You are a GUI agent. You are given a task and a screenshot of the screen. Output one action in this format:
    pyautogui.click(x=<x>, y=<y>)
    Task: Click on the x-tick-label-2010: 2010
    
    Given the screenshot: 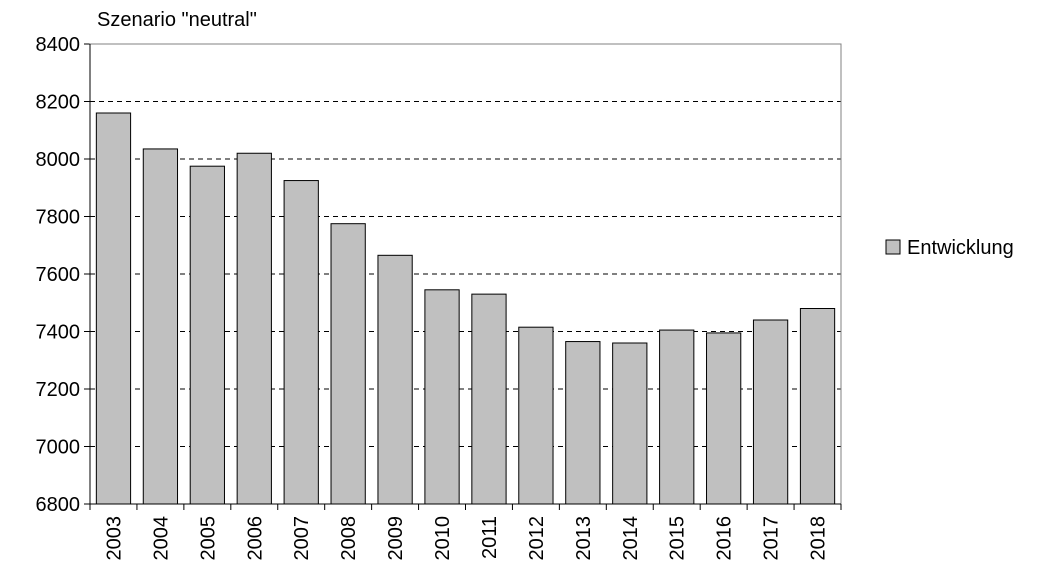 What is the action you would take?
    pyautogui.click(x=443, y=538)
    